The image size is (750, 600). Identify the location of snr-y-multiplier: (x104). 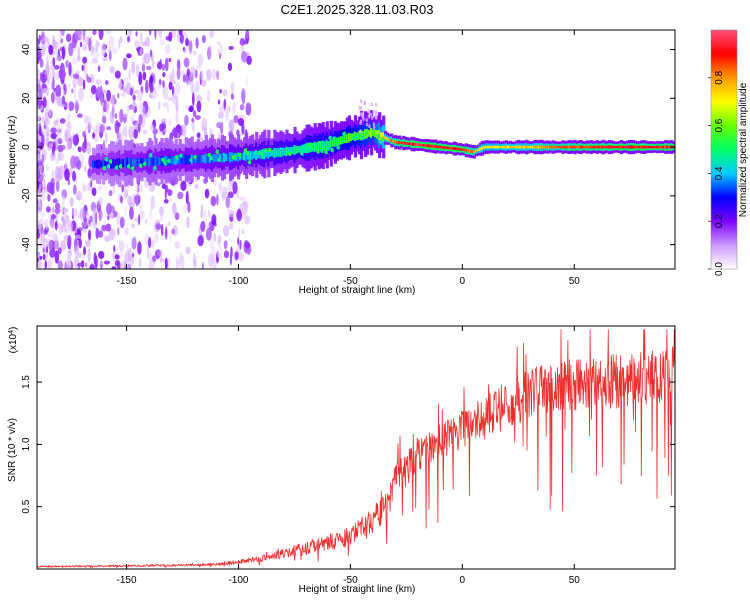
(14, 340).